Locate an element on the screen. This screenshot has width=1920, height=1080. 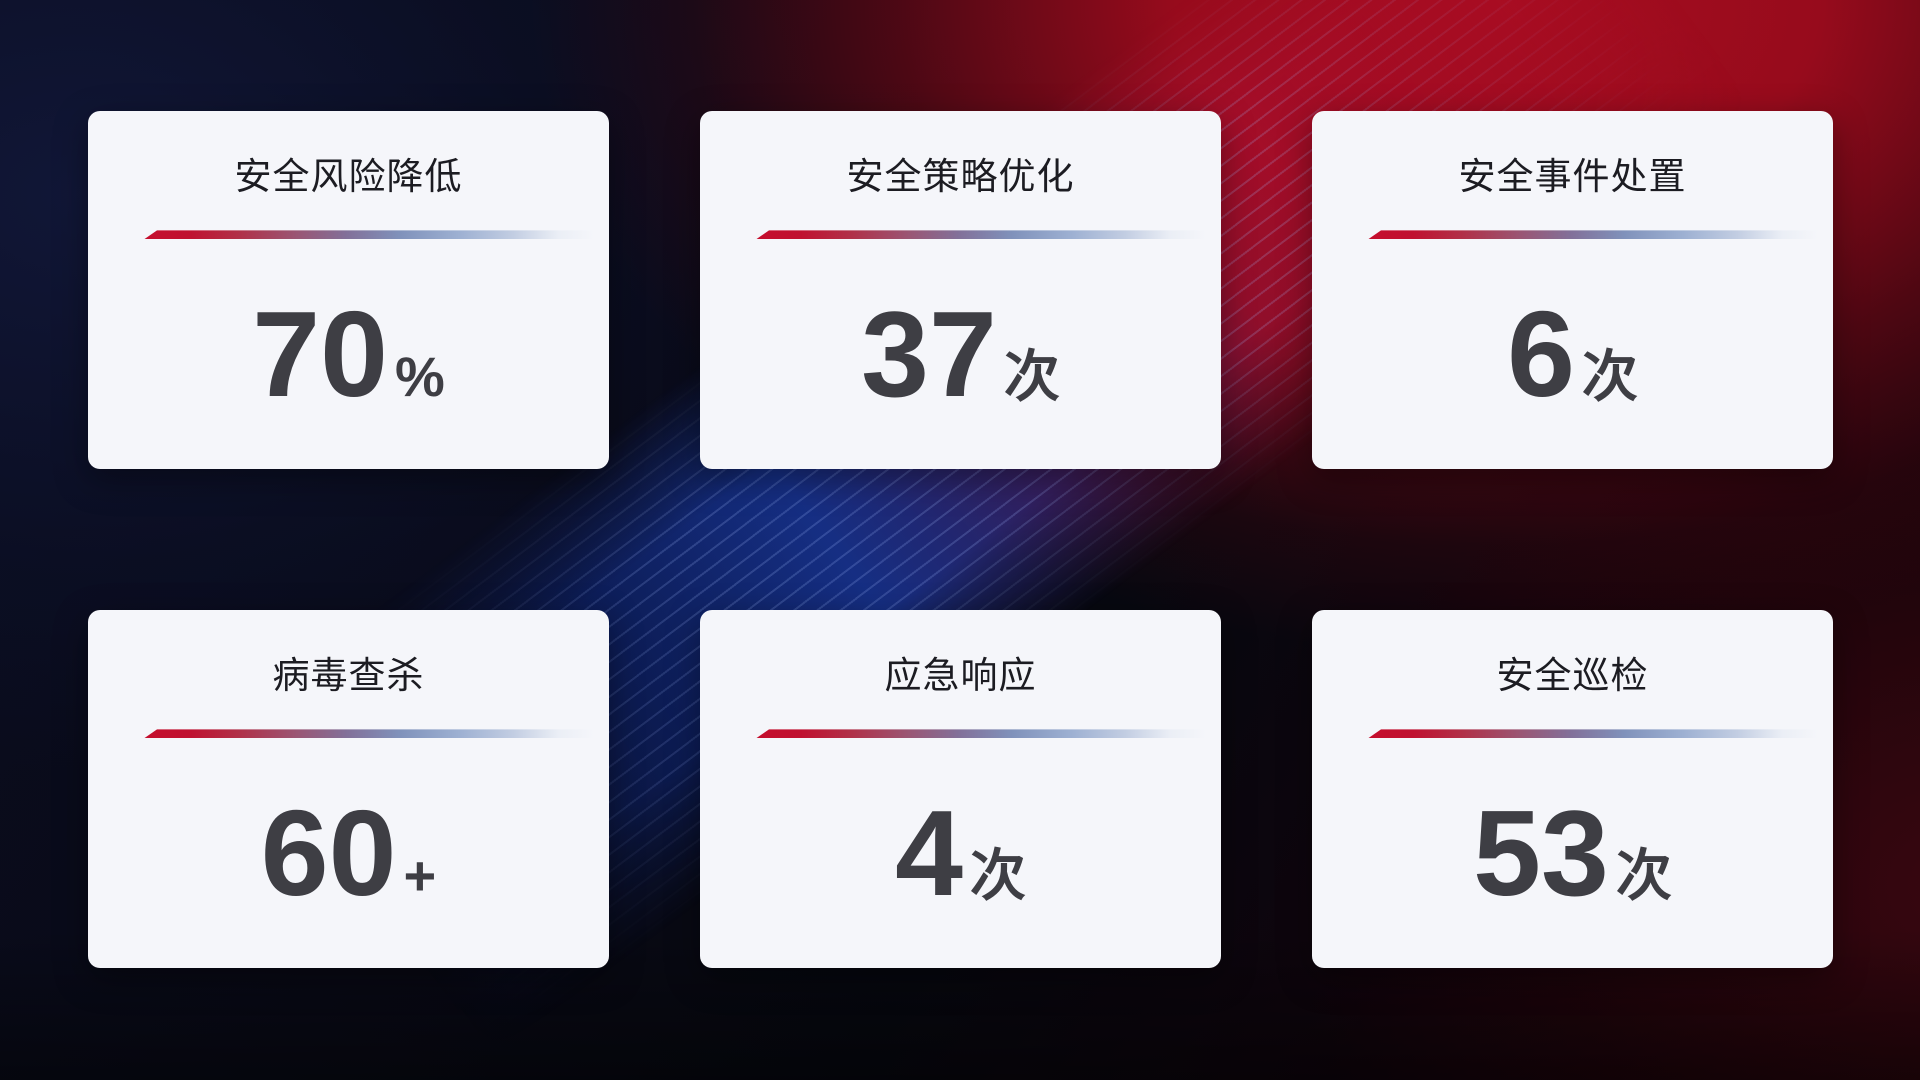
card-unit: + is located at coordinates (420, 876).